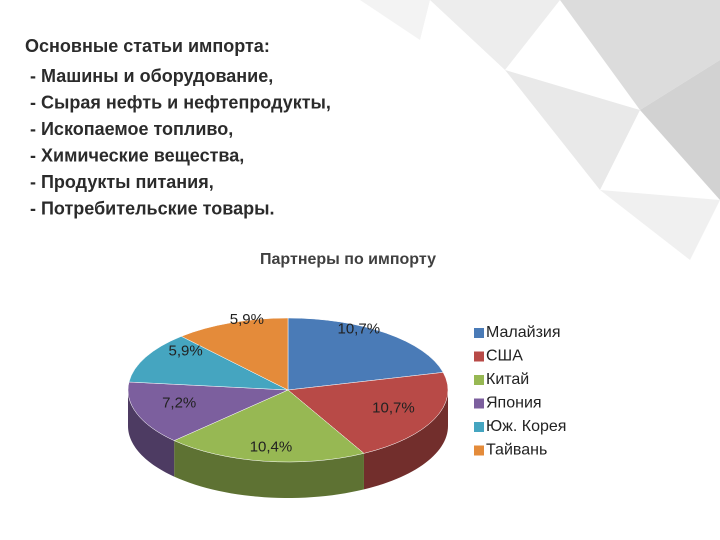 This screenshot has height=540, width=720. What do you see at coordinates (523, 332) in the screenshot?
I see `legend-label: Малайзия` at bounding box center [523, 332].